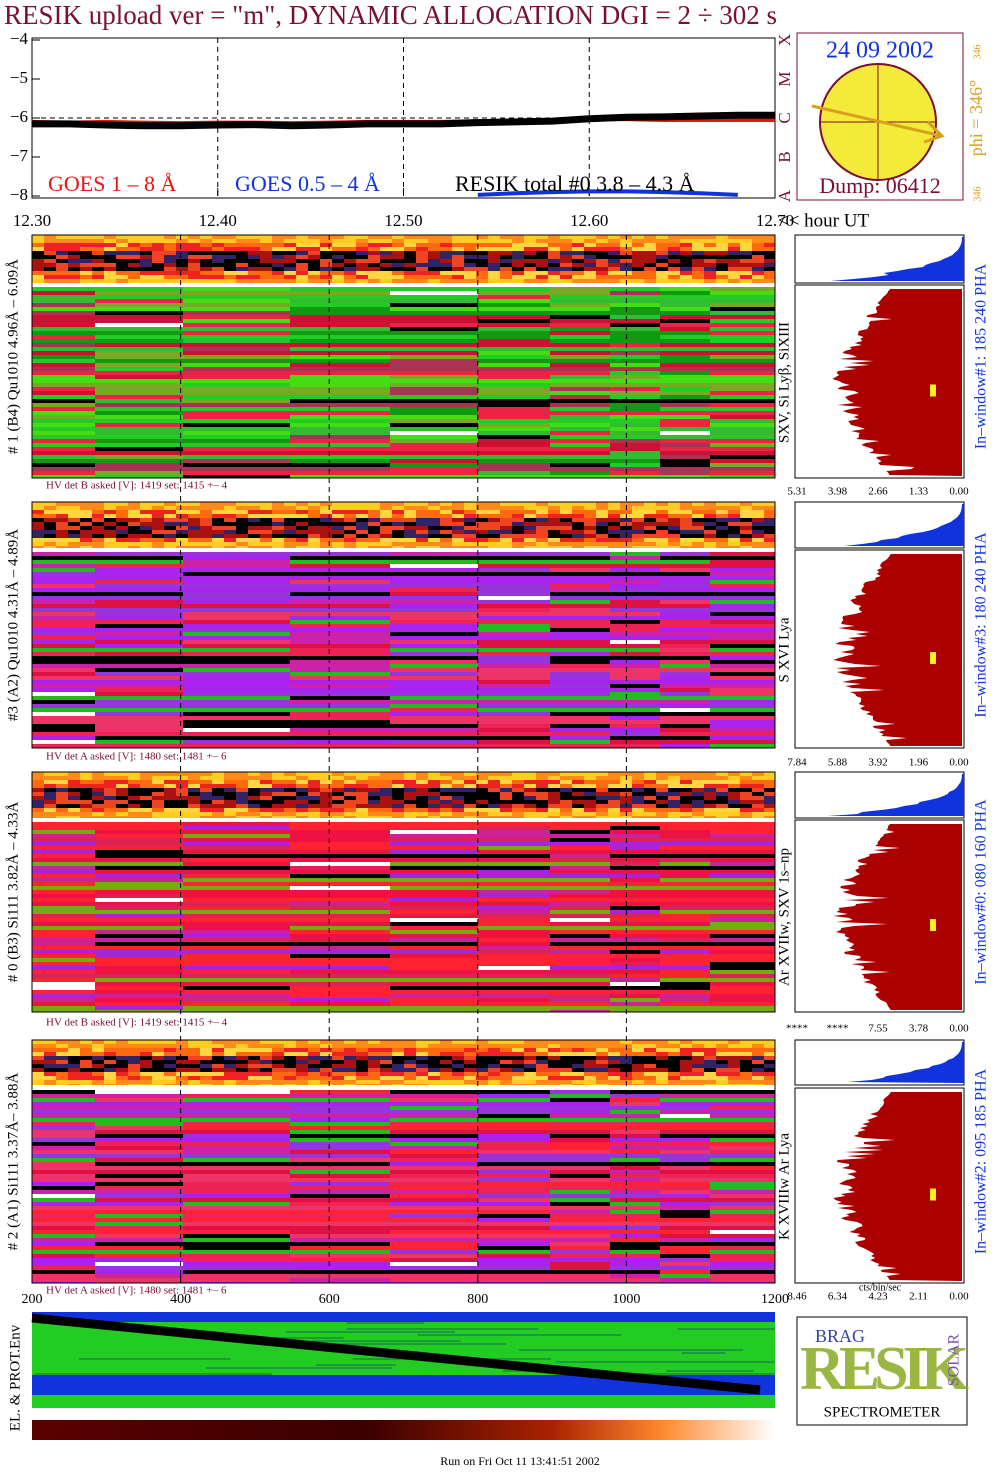 This screenshot has height=1476, width=1004. Describe the element at coordinates (13, 625) in the screenshot. I see `panel-label: #3 (A2) Qu1010 4.31Å – 4.89Å` at that location.